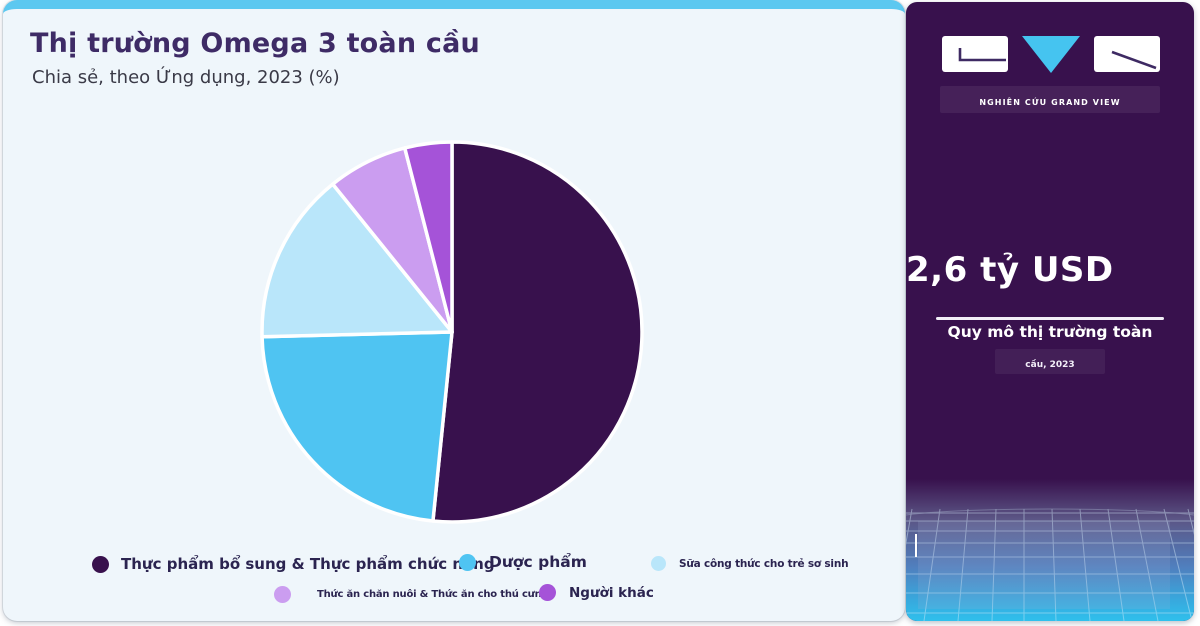 This screenshot has height=626, width=1200. What do you see at coordinates (547, 592) in the screenshot?
I see `legend-swatch-others` at bounding box center [547, 592].